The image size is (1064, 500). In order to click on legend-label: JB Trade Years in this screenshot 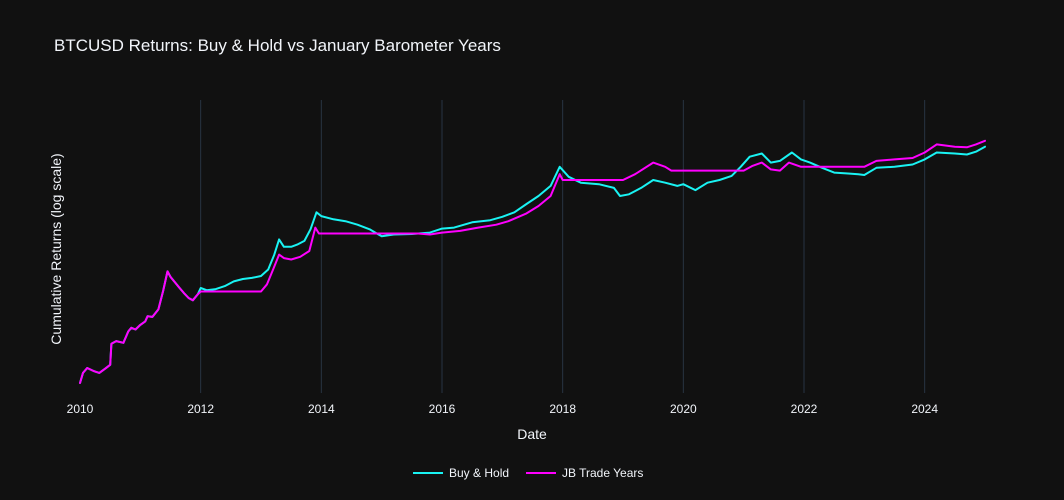, I will do `click(602, 473)`.